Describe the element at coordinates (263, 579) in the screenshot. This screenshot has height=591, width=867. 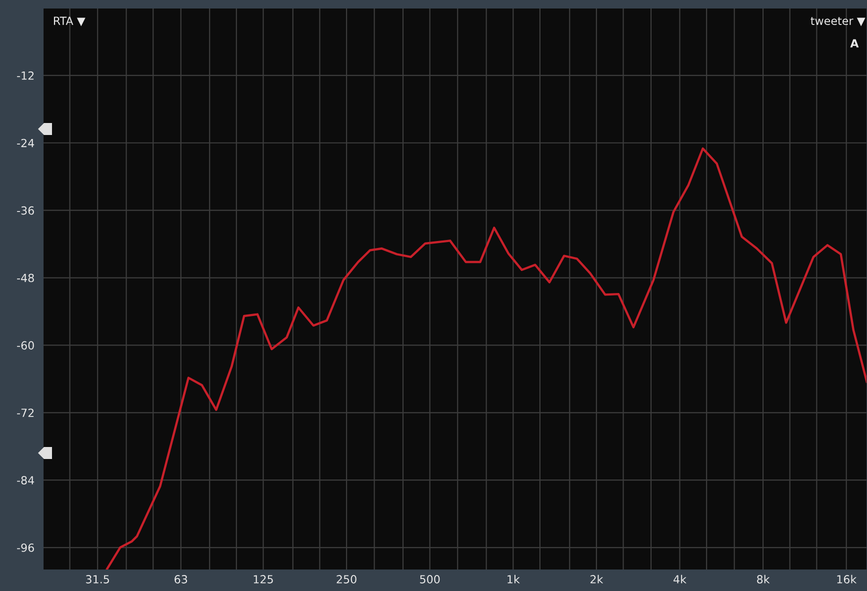
I see `x-tick-label: 125` at that location.